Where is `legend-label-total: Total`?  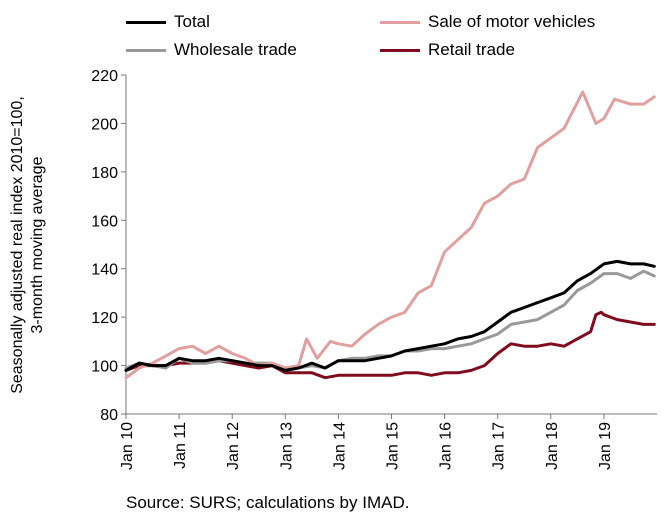
legend-label-total: Total is located at coordinates (192, 21).